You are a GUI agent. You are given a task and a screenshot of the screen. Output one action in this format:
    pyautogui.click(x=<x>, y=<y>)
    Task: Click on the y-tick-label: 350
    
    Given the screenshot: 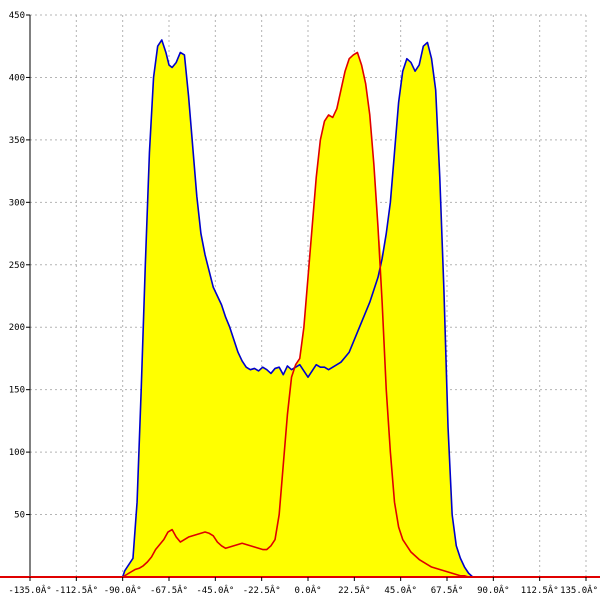 What is the action you would take?
    pyautogui.click(x=17, y=141)
    